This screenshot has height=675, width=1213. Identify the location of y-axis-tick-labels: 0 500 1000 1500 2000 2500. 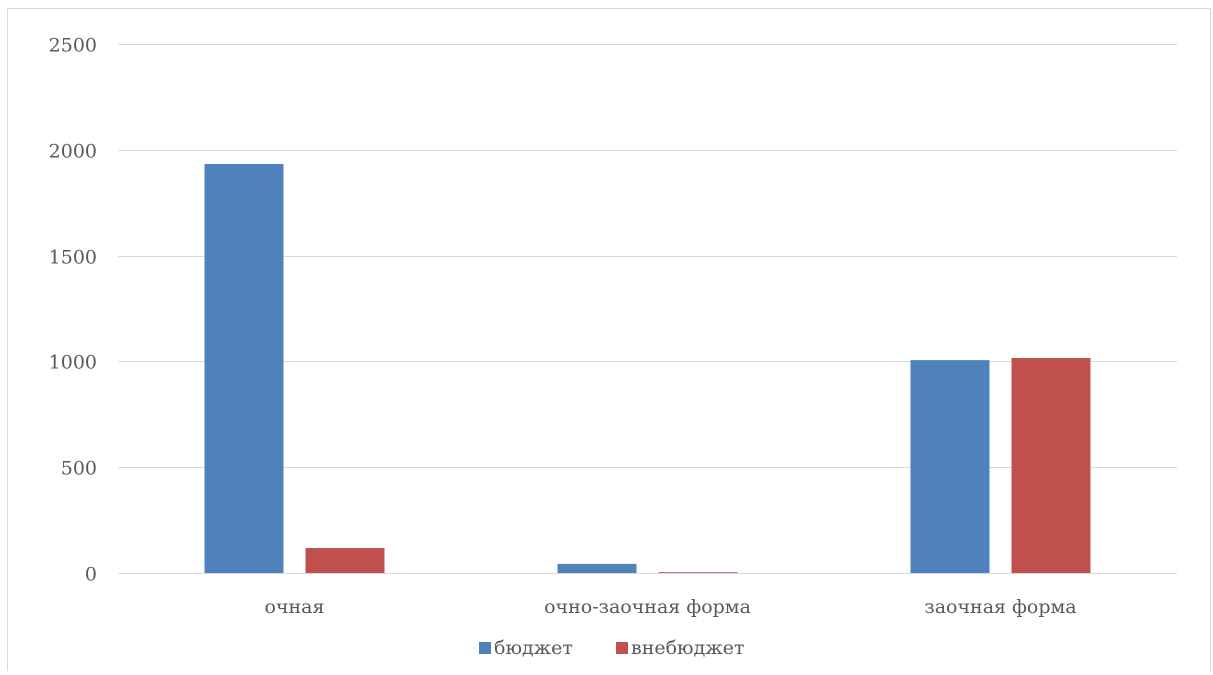
(73, 310).